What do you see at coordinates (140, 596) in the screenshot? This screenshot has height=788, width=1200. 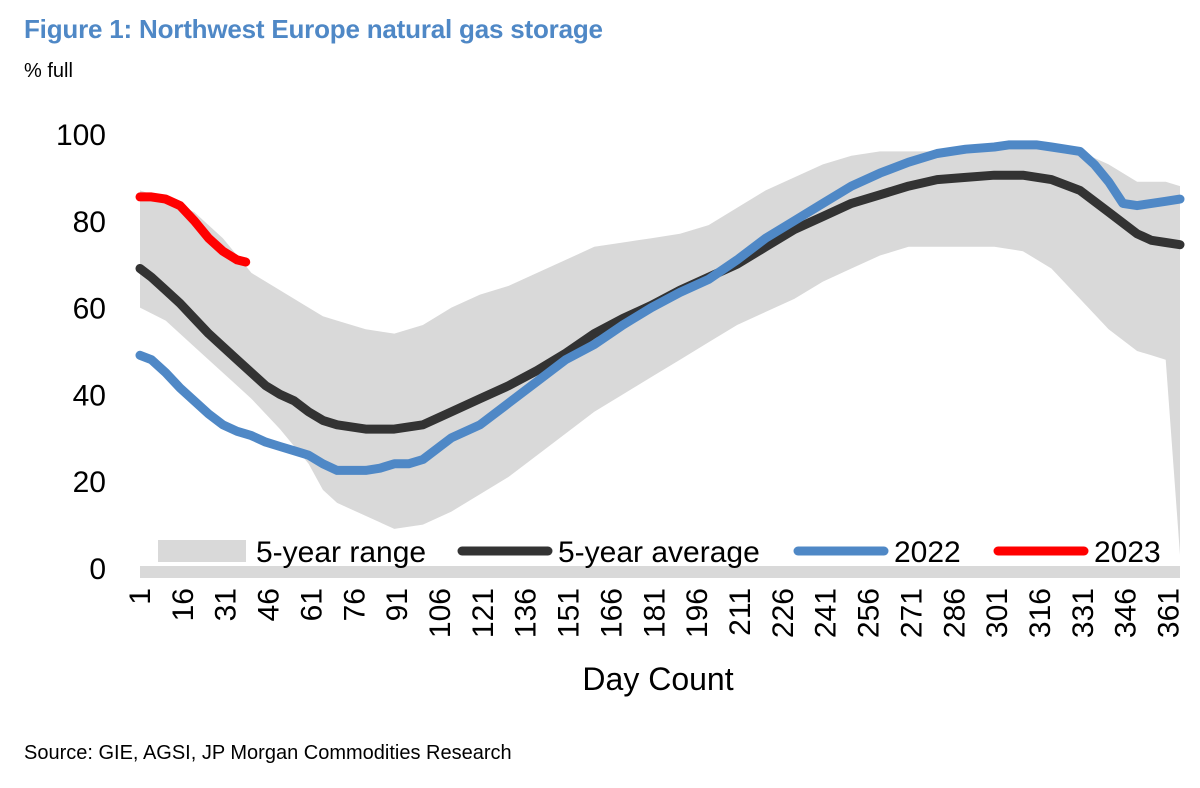 I see `x-tick-label: 1` at bounding box center [140, 596].